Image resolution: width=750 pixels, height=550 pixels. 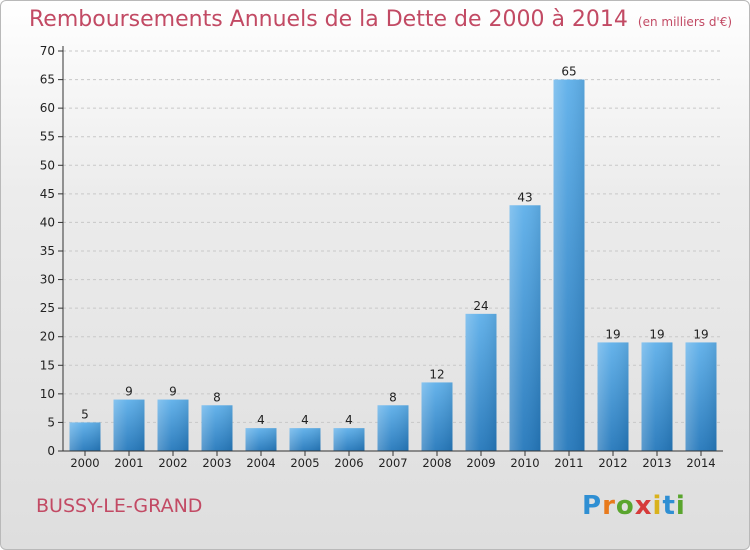 I want to click on logo-letter: x, so click(x=643, y=506).